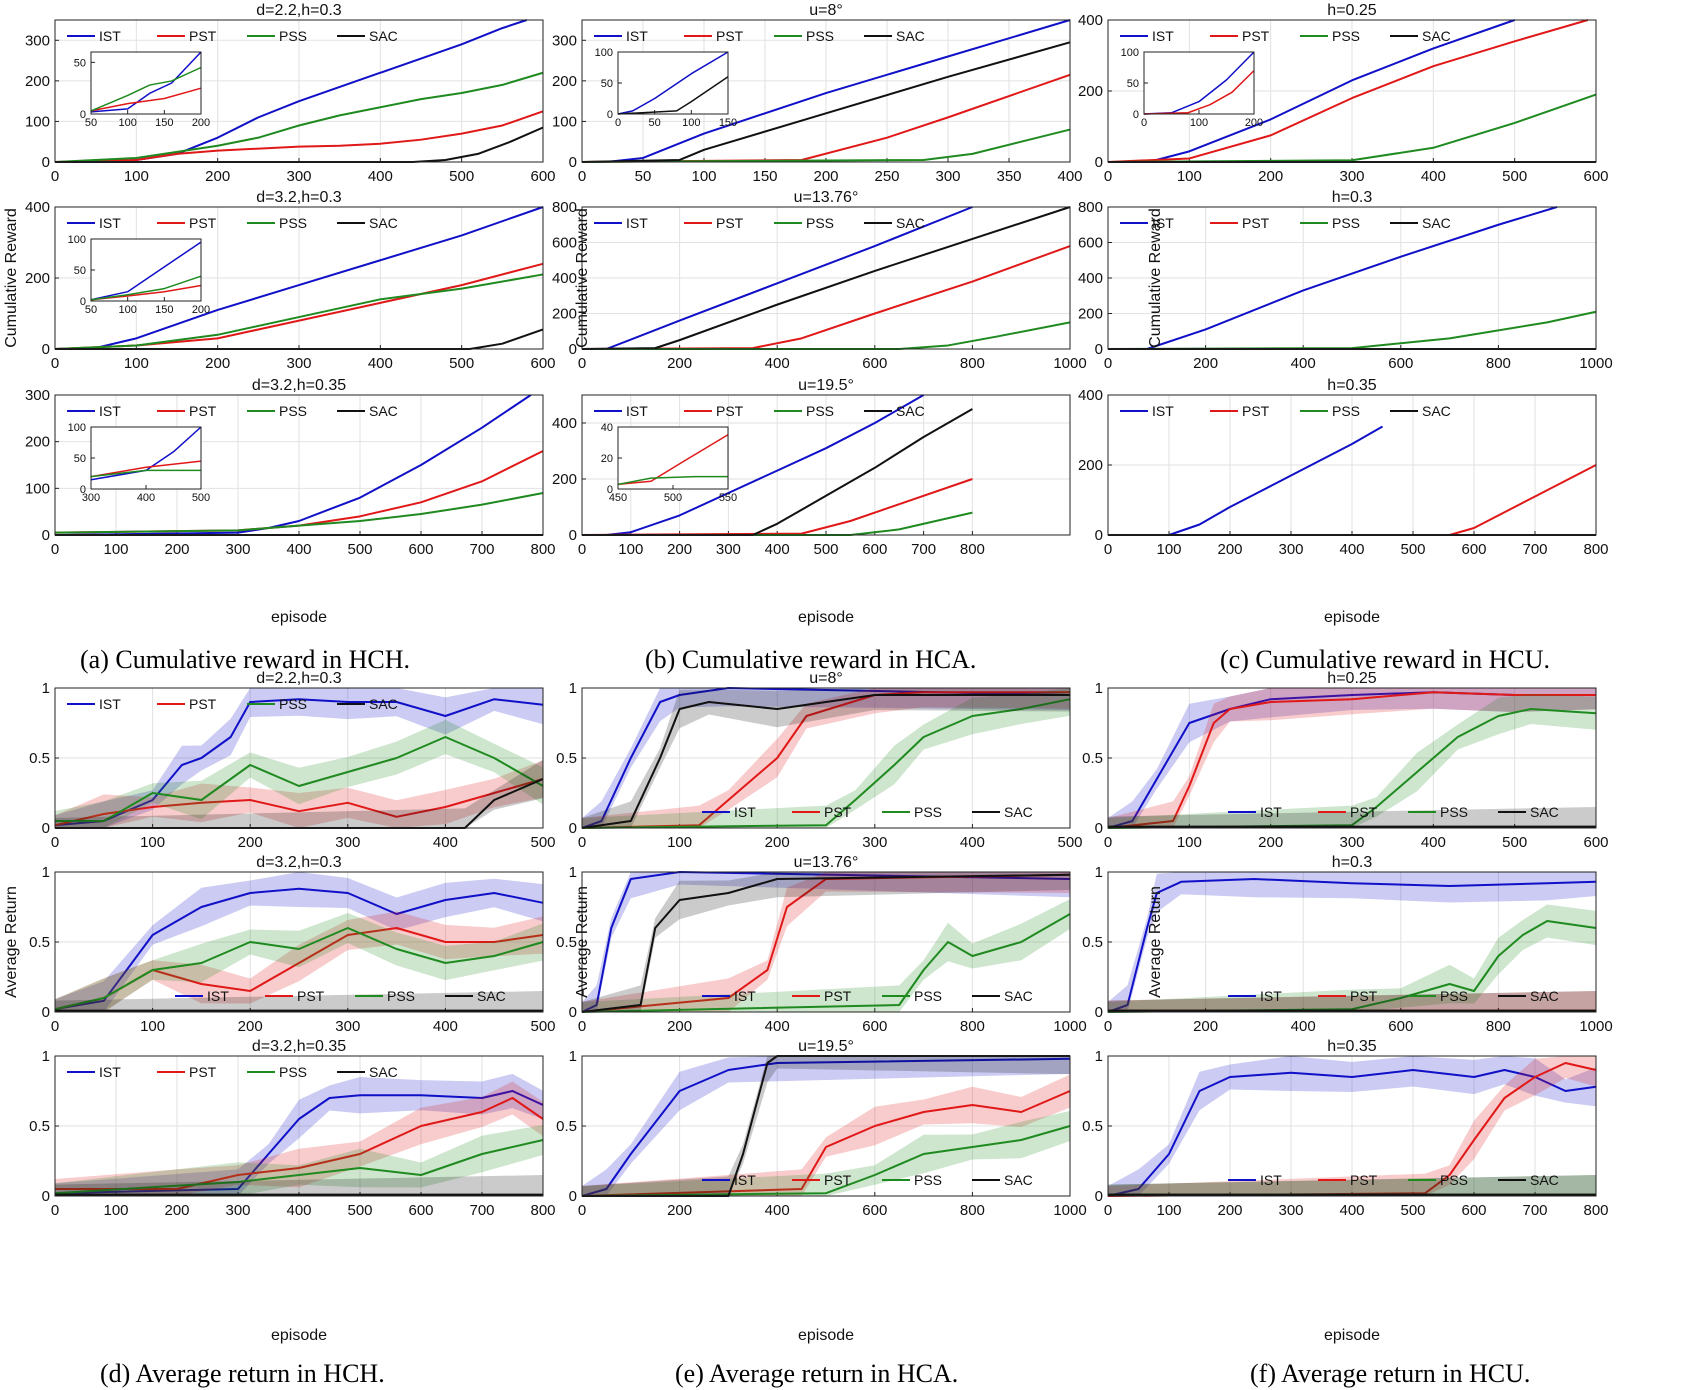 Image resolution: width=1700 pixels, height=1390 pixels. What do you see at coordinates (299, 678) in the screenshot?
I see `chart-title: d=2.2,h=0.3` at bounding box center [299, 678].